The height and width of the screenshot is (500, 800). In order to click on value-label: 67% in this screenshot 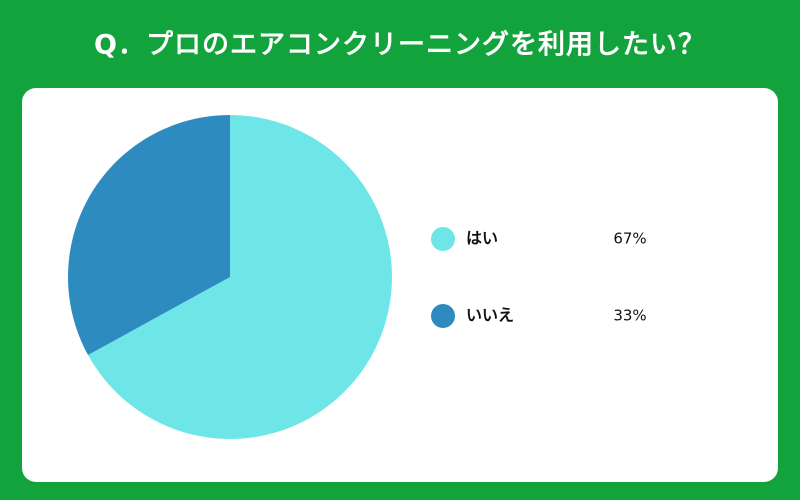, I will do `click(629, 239)`.